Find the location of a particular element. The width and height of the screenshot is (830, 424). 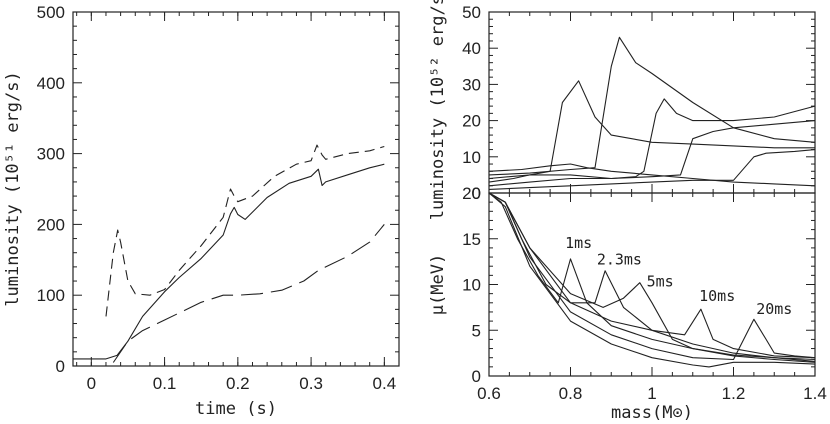

y-tick-label: 30 is located at coordinates (471, 84).